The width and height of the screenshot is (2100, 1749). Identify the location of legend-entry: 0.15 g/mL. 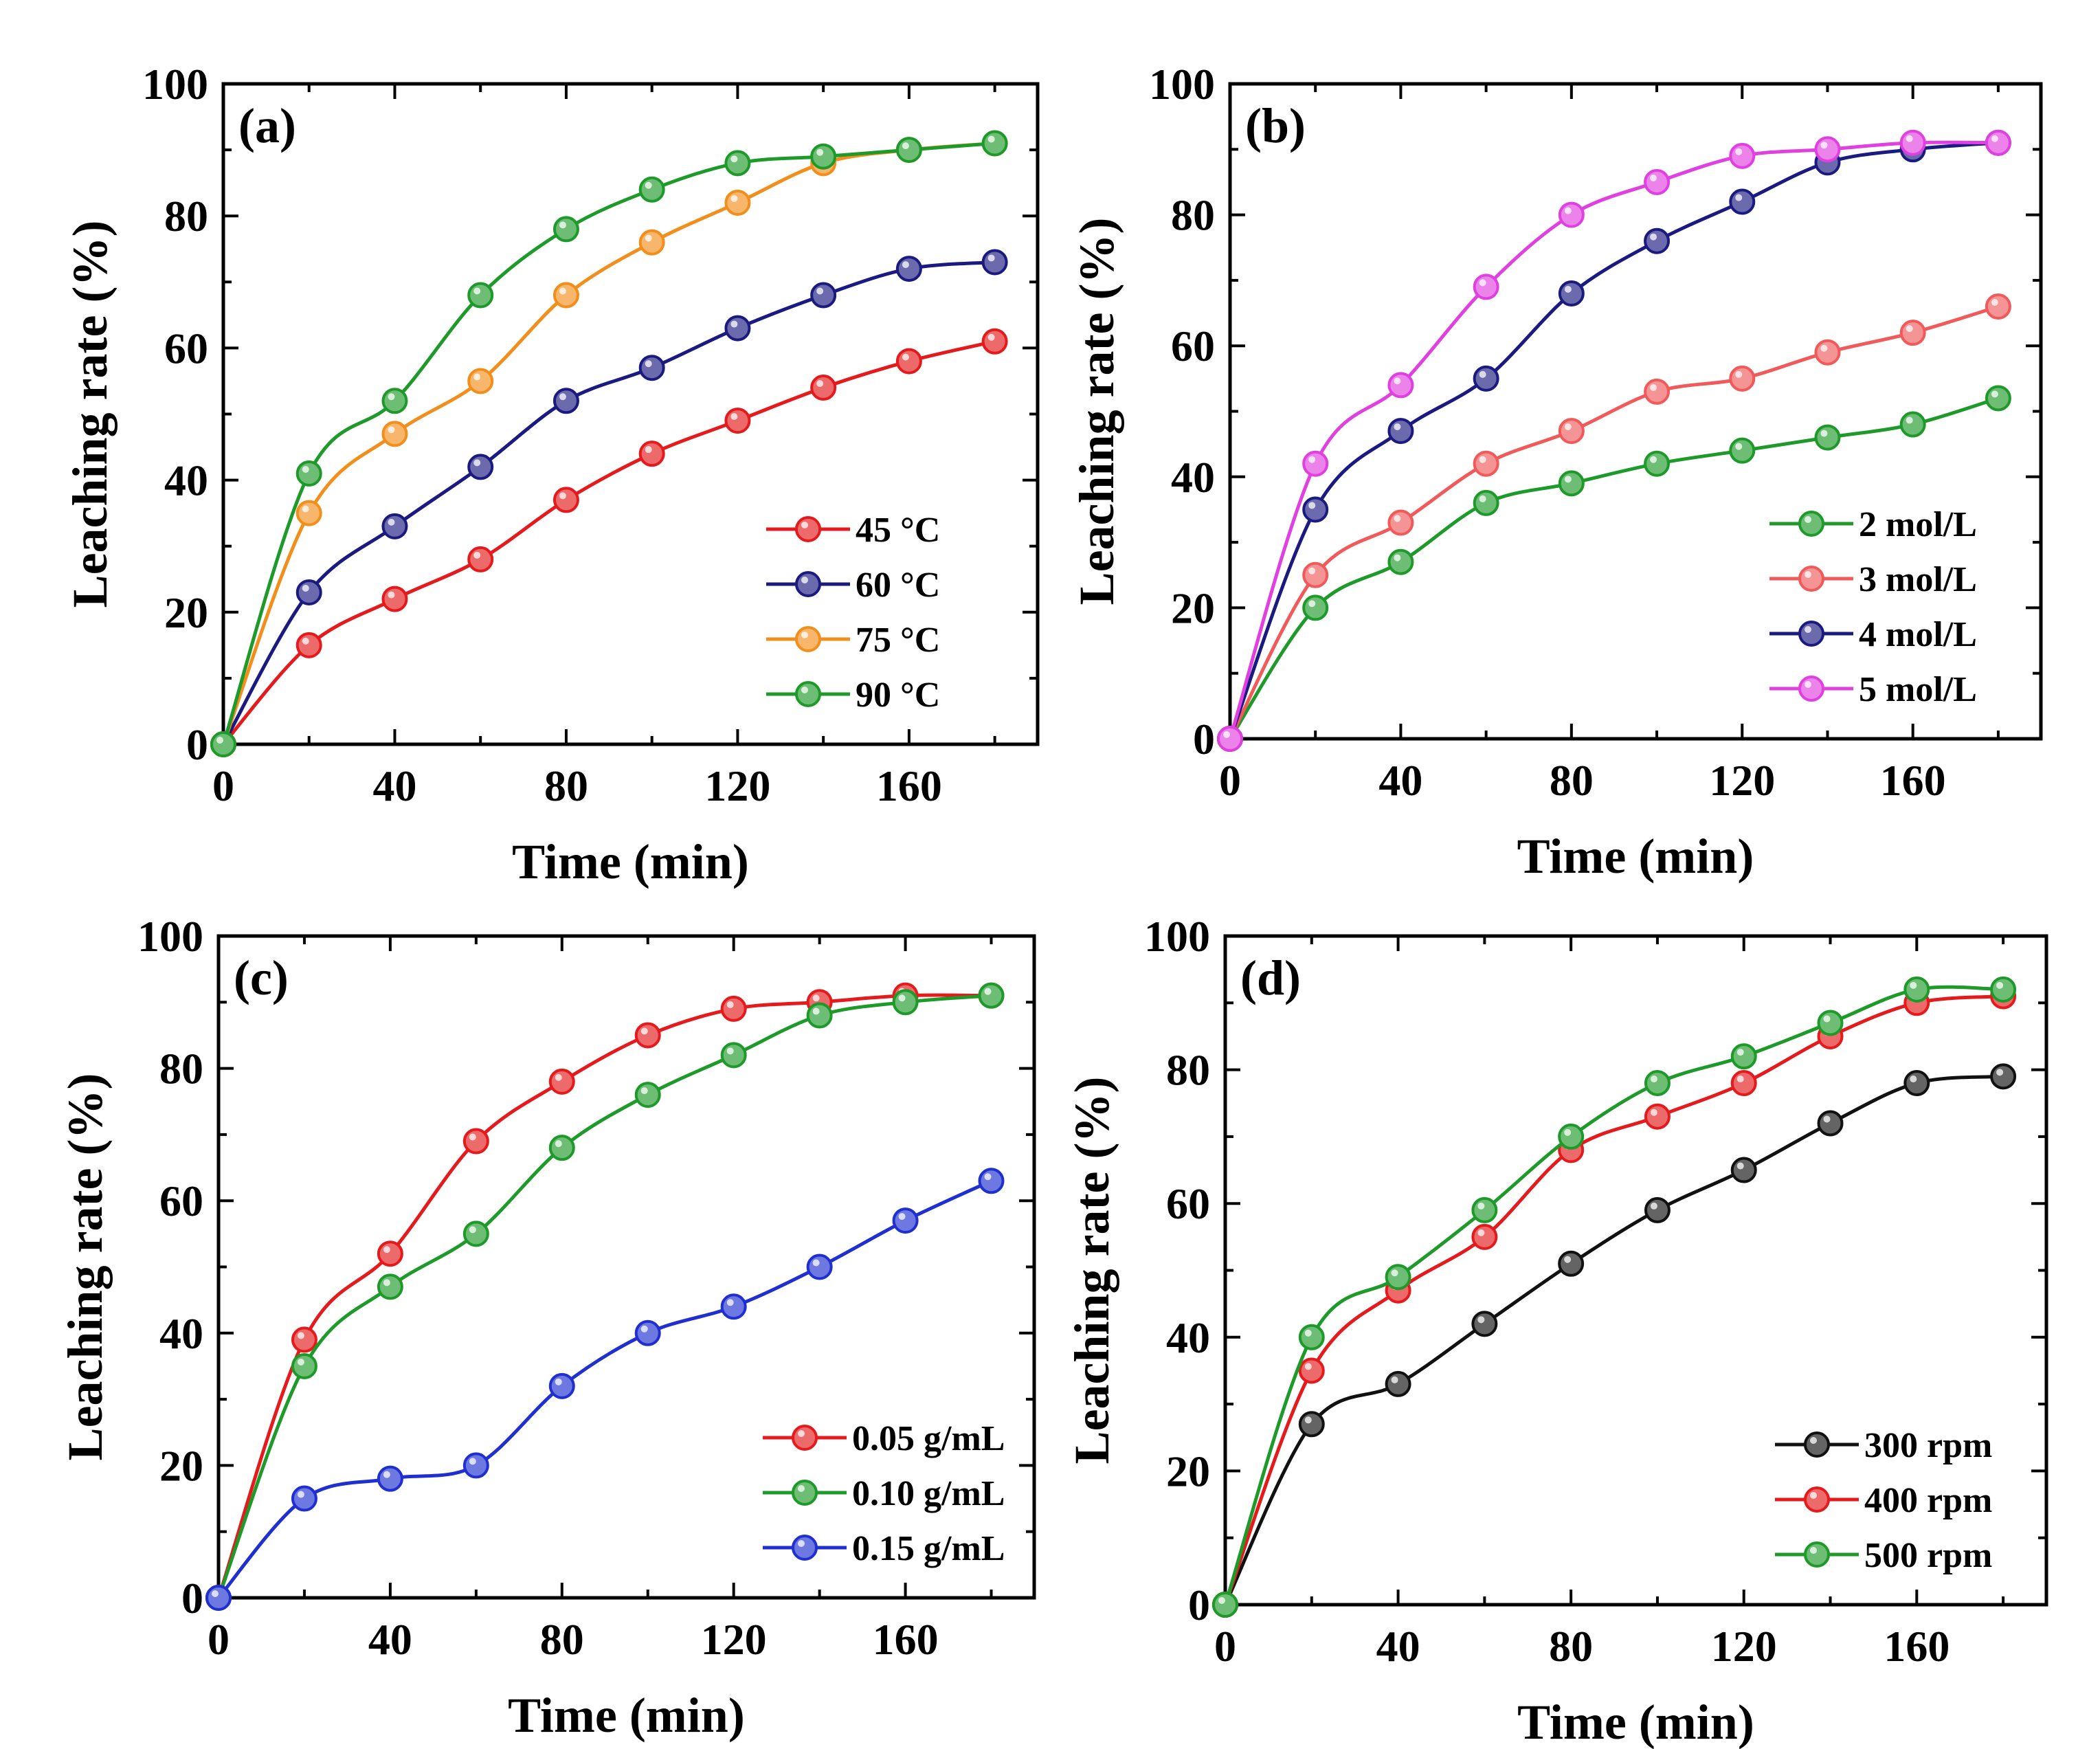
(928, 1548).